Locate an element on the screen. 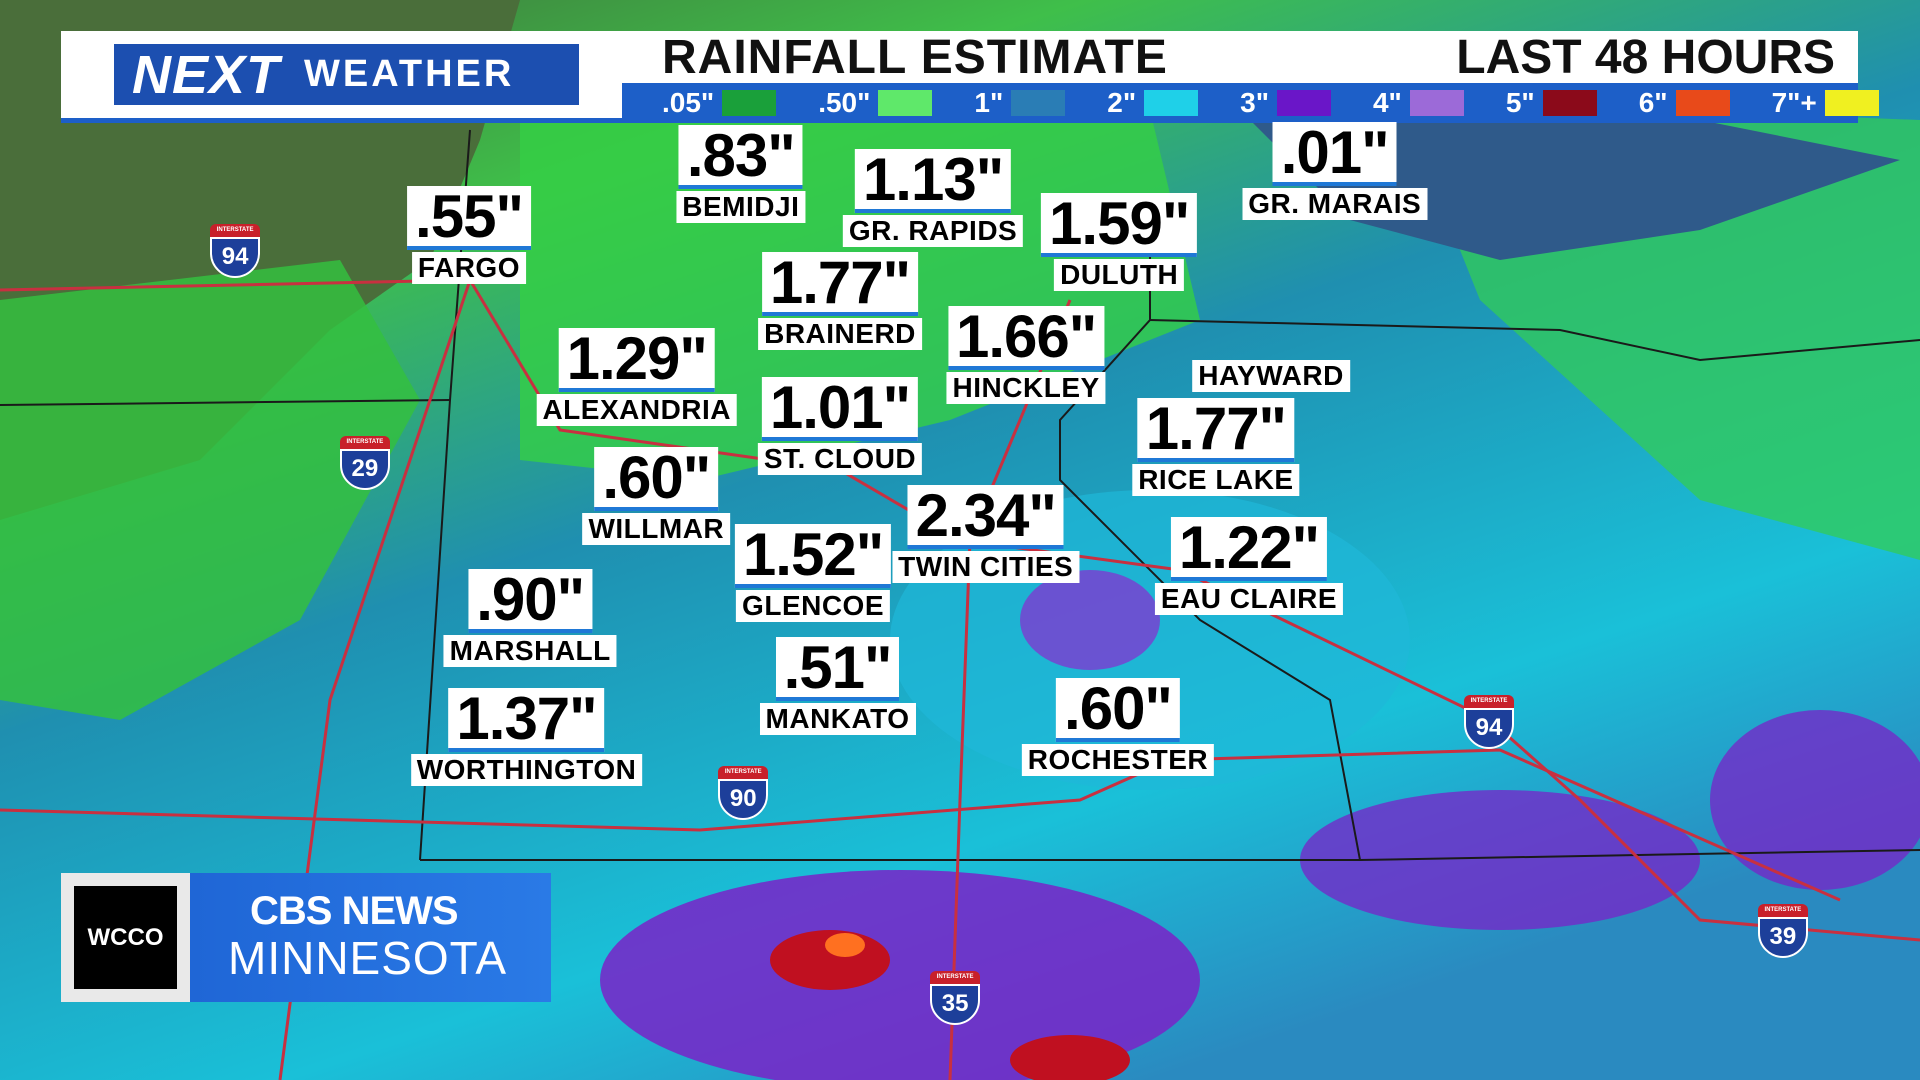  legend-label: 3" is located at coordinates (1254, 102).